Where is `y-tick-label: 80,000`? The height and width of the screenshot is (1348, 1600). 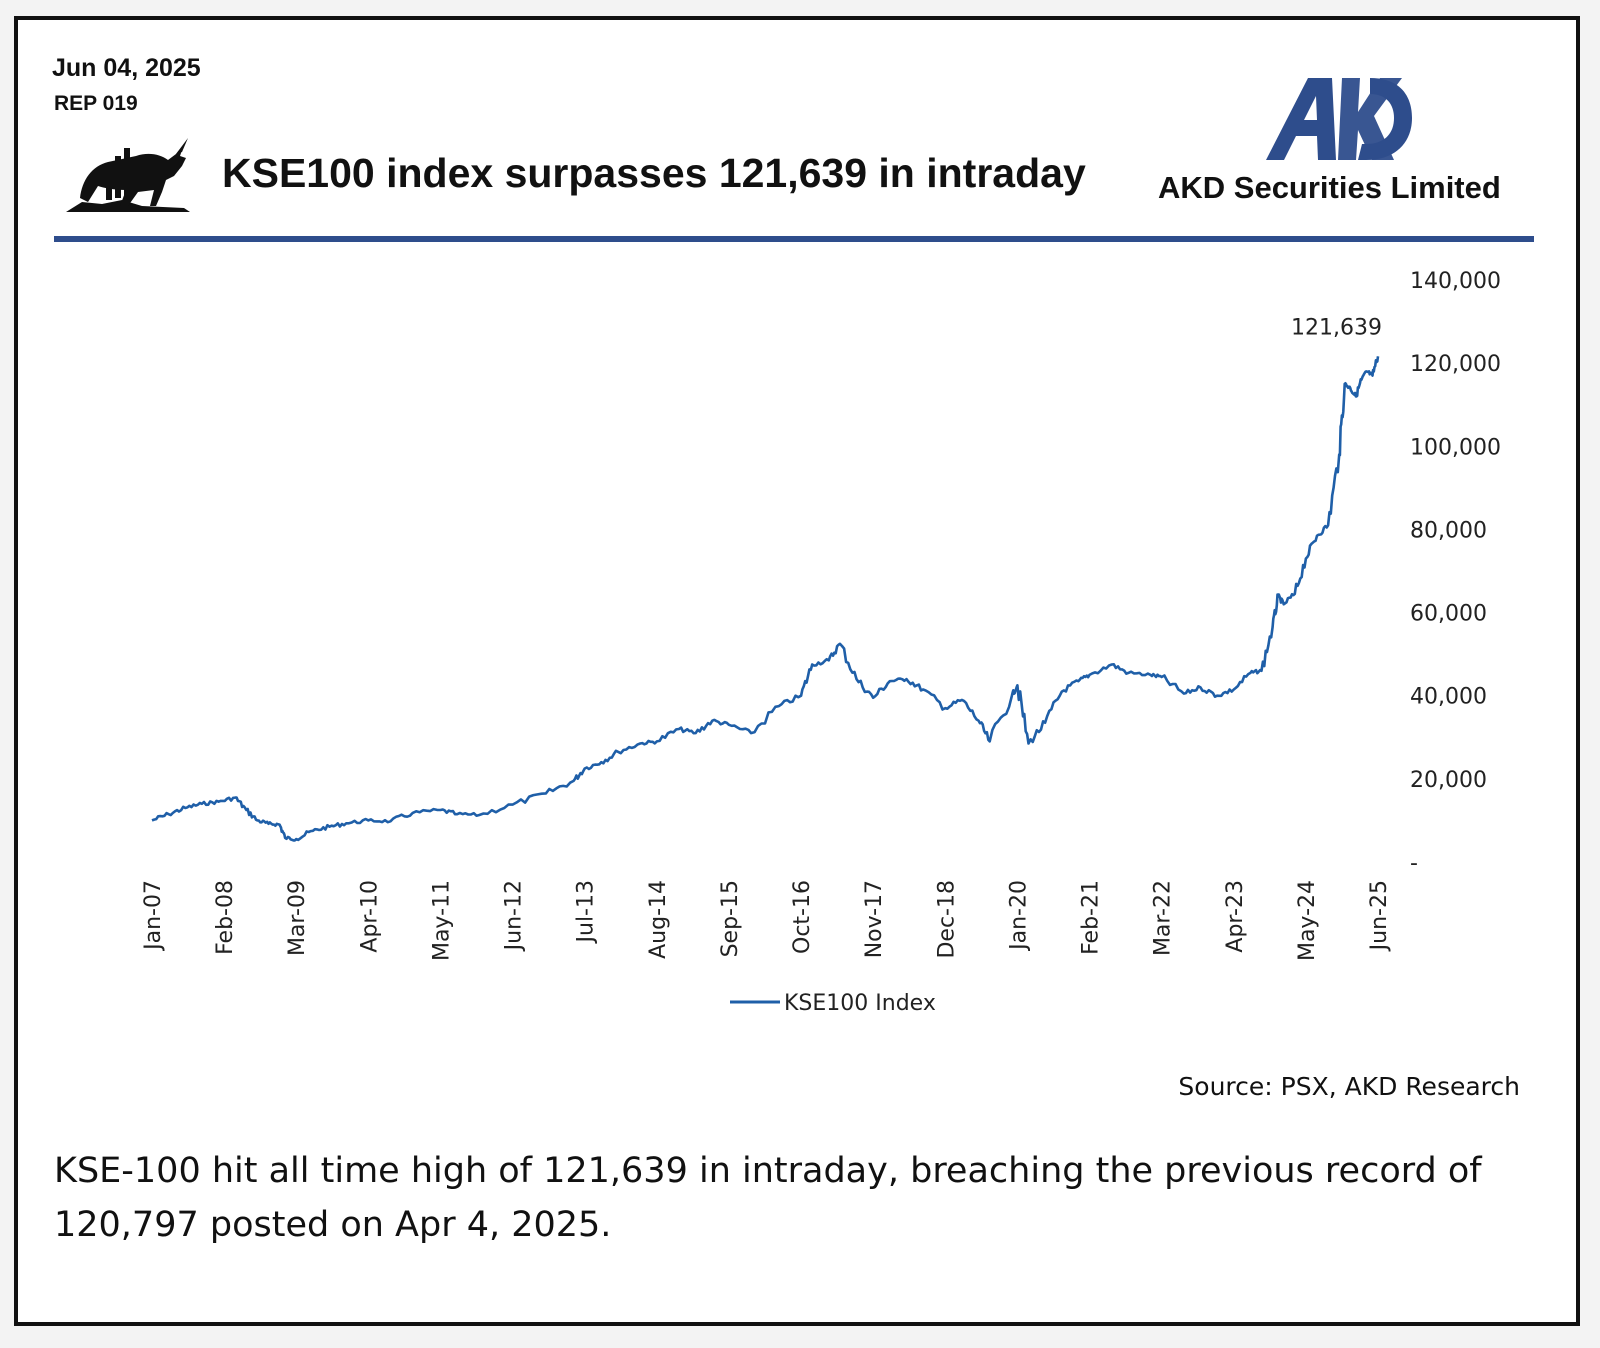
y-tick-label: 80,000 is located at coordinates (1448, 530).